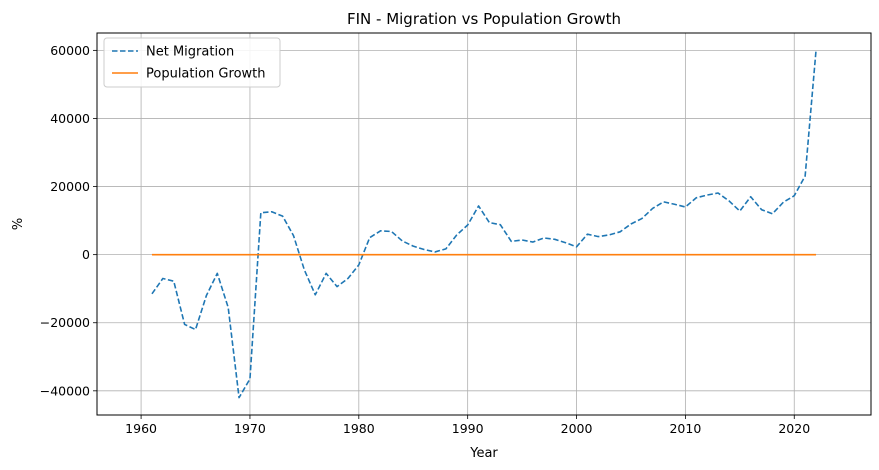  What do you see at coordinates (70, 118) in the screenshot?
I see `y-tick-label: 40000` at bounding box center [70, 118].